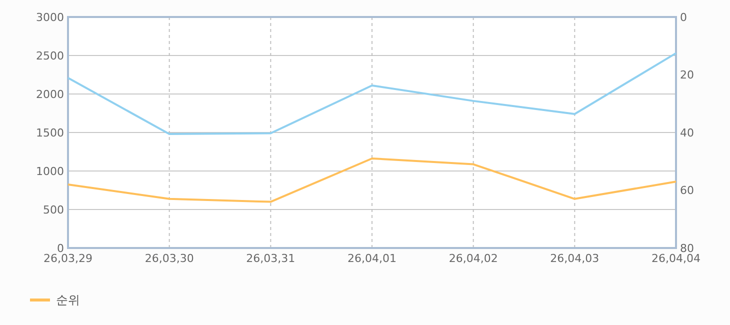  What do you see at coordinates (50, 55) in the screenshot?
I see `y-tick-label: 2500` at bounding box center [50, 55].